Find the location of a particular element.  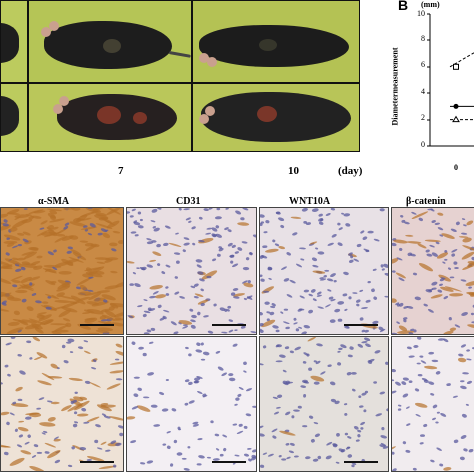

day-label-10: 10 is located at coordinates (293, 171).